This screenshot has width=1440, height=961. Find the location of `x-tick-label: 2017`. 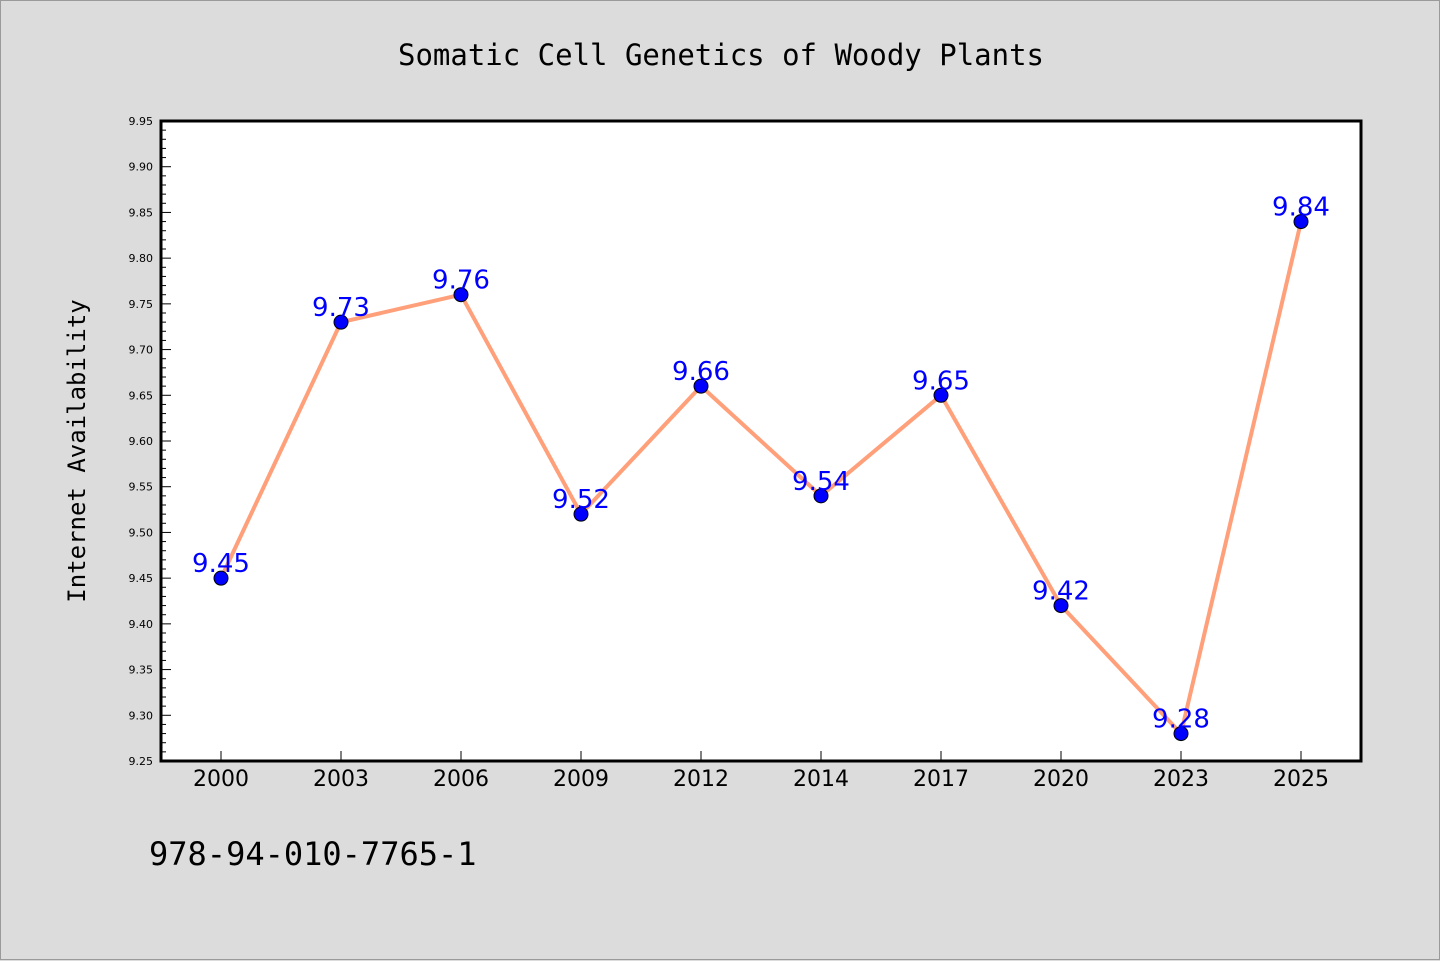

x-tick-label: 2017 is located at coordinates (941, 779).